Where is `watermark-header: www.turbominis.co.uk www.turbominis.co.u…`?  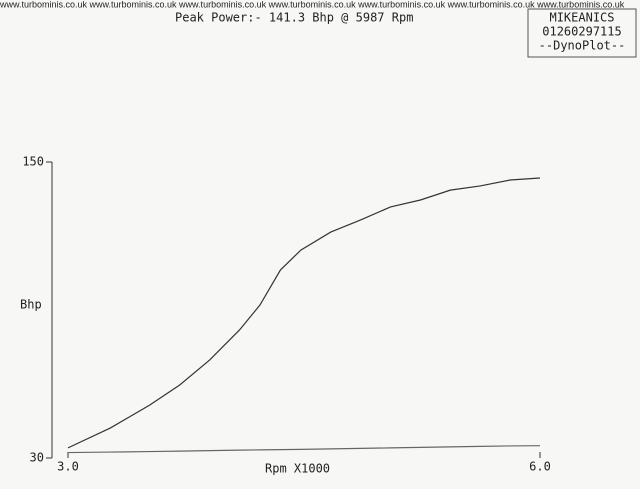 watermark-header: www.turbominis.co.uk www.turbominis.co.u… is located at coordinates (312, 4).